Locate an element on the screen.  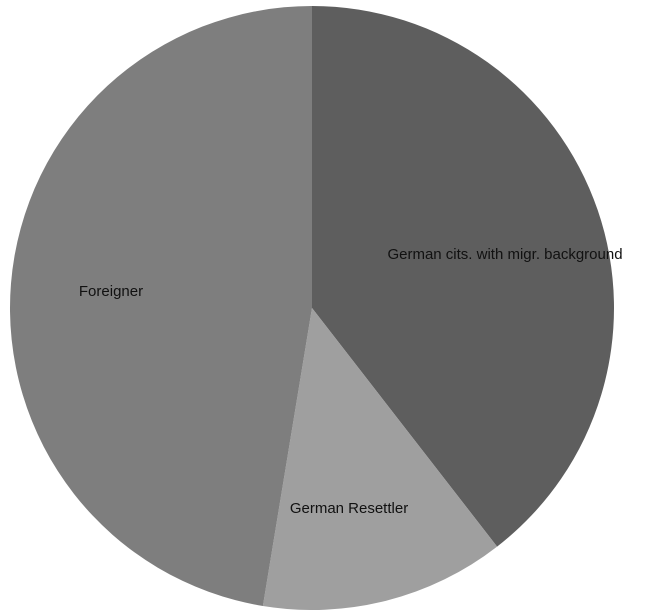
pie-label-foreigner: Foreigner is located at coordinates (111, 291).